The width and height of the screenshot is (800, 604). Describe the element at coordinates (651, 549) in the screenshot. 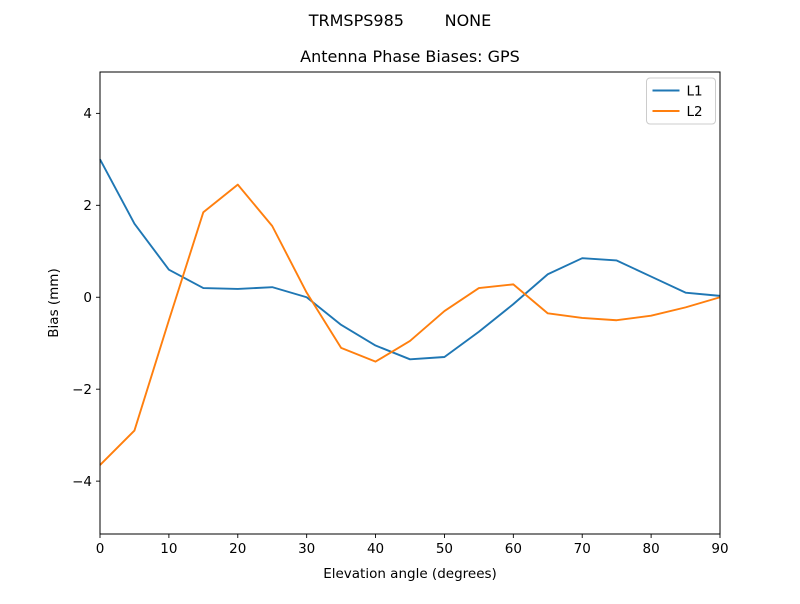

I see `x-tick-label: 80` at that location.